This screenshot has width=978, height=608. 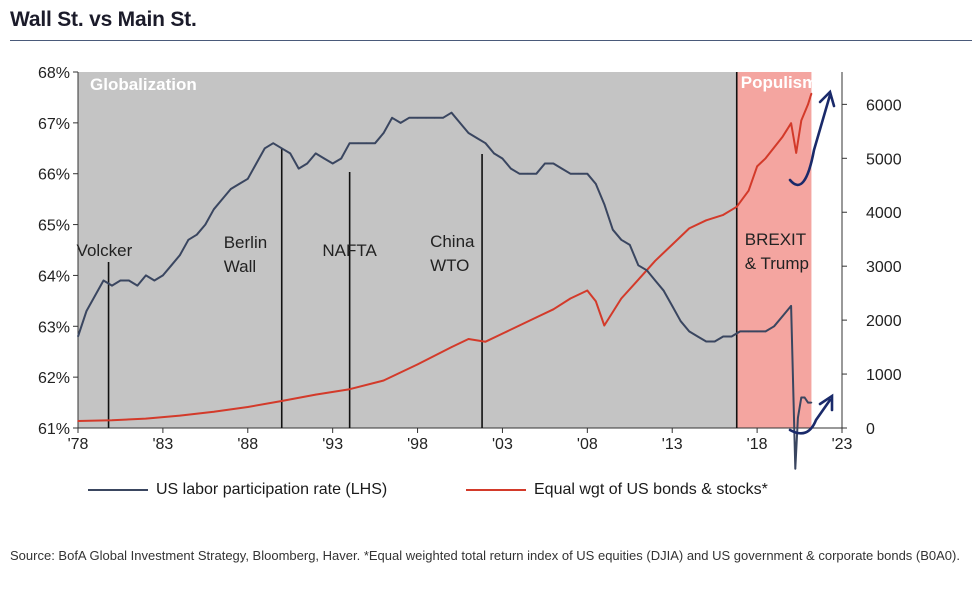 I want to click on left-tick-label: 65%, so click(x=54, y=226).